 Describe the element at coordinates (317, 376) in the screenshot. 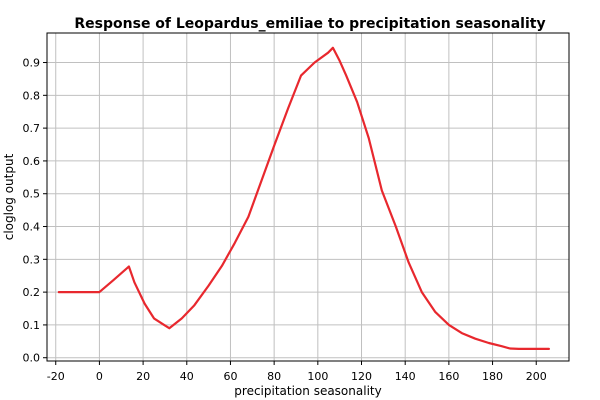

I see `x-tick-label: 100` at that location.